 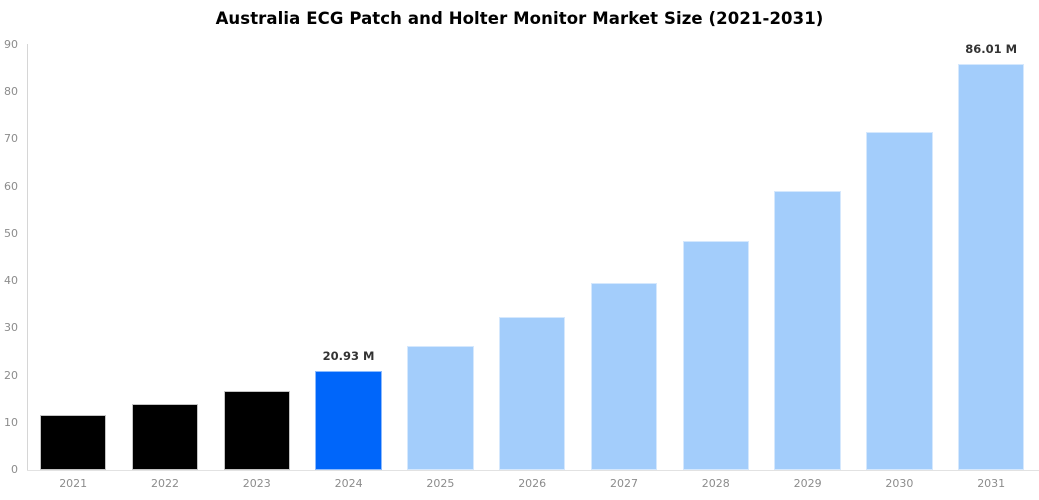 I want to click on y-axis-spine, so click(x=27, y=256).